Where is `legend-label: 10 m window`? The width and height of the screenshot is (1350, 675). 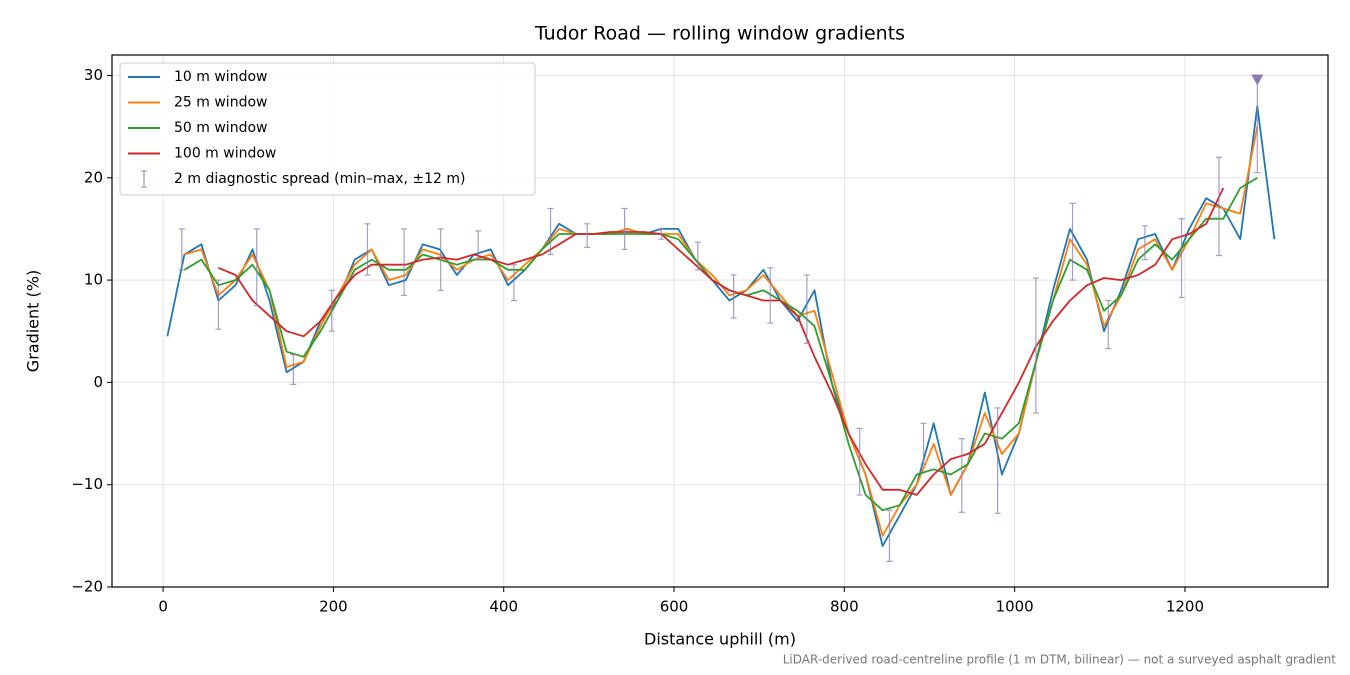
legend-label: 10 m window is located at coordinates (220, 77).